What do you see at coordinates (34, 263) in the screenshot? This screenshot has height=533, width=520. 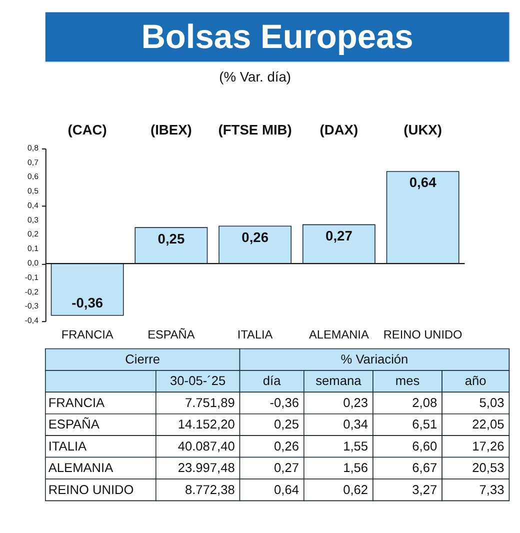 I see `y-tick-label: 0,0` at bounding box center [34, 263].